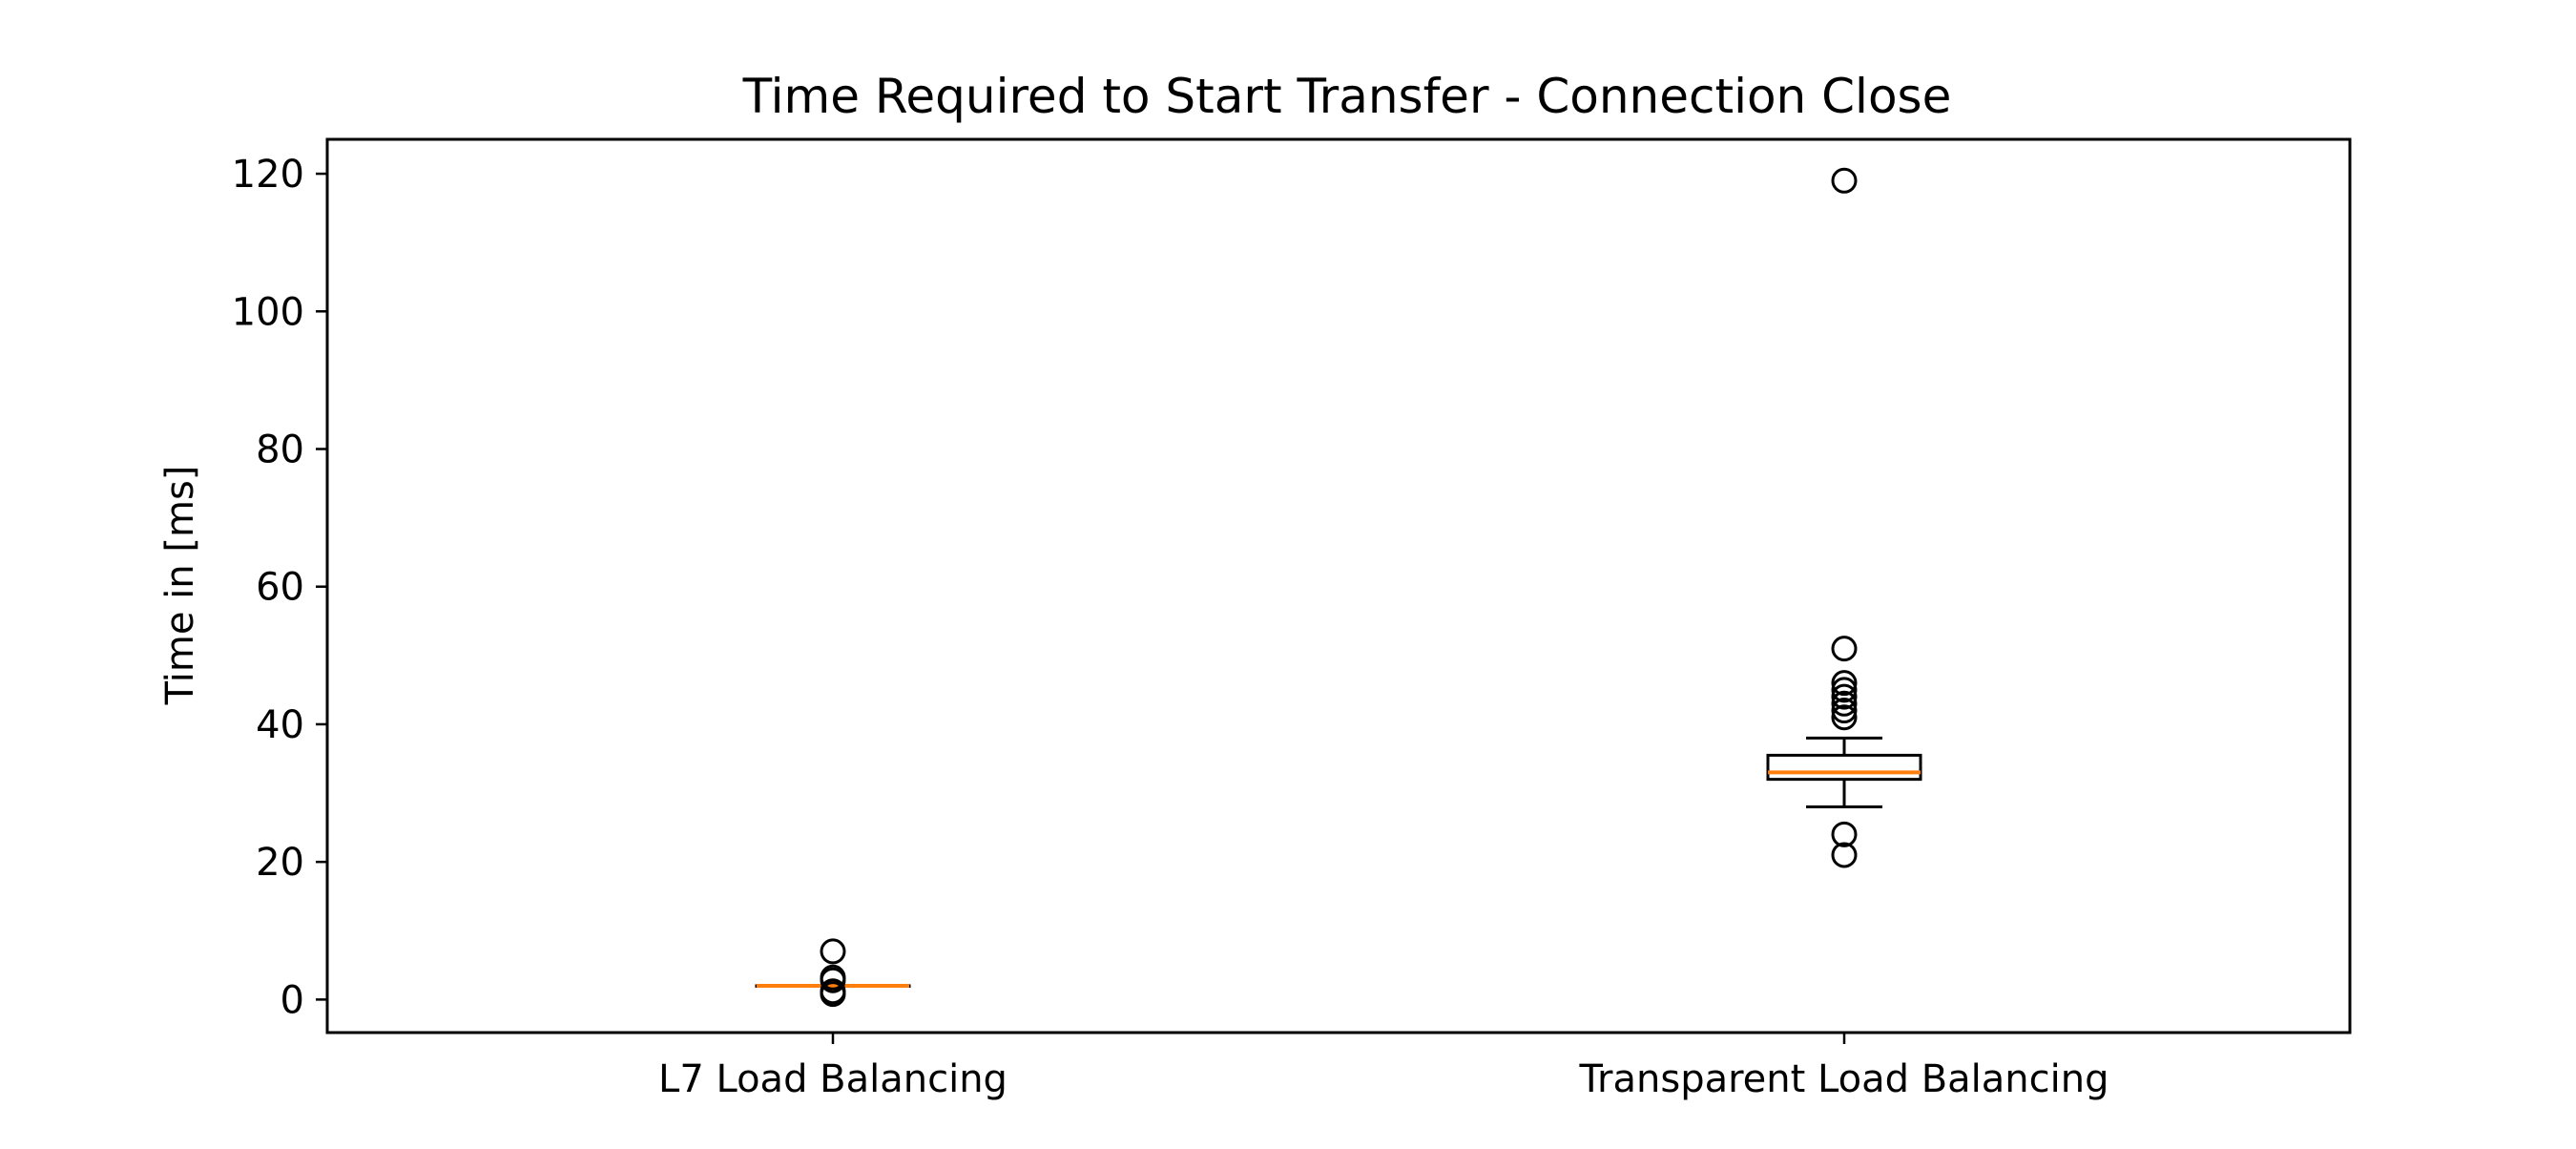 This screenshot has width=2576, height=1149. Describe the element at coordinates (833, 1079) in the screenshot. I see `x-tick-label: L7 Load Balancing` at that location.